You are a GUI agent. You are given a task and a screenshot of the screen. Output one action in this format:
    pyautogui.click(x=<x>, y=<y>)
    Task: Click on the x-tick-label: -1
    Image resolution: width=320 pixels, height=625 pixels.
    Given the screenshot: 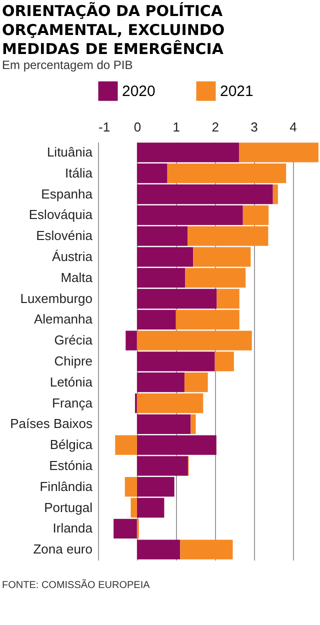 What is the action you would take?
    pyautogui.click(x=104, y=127)
    